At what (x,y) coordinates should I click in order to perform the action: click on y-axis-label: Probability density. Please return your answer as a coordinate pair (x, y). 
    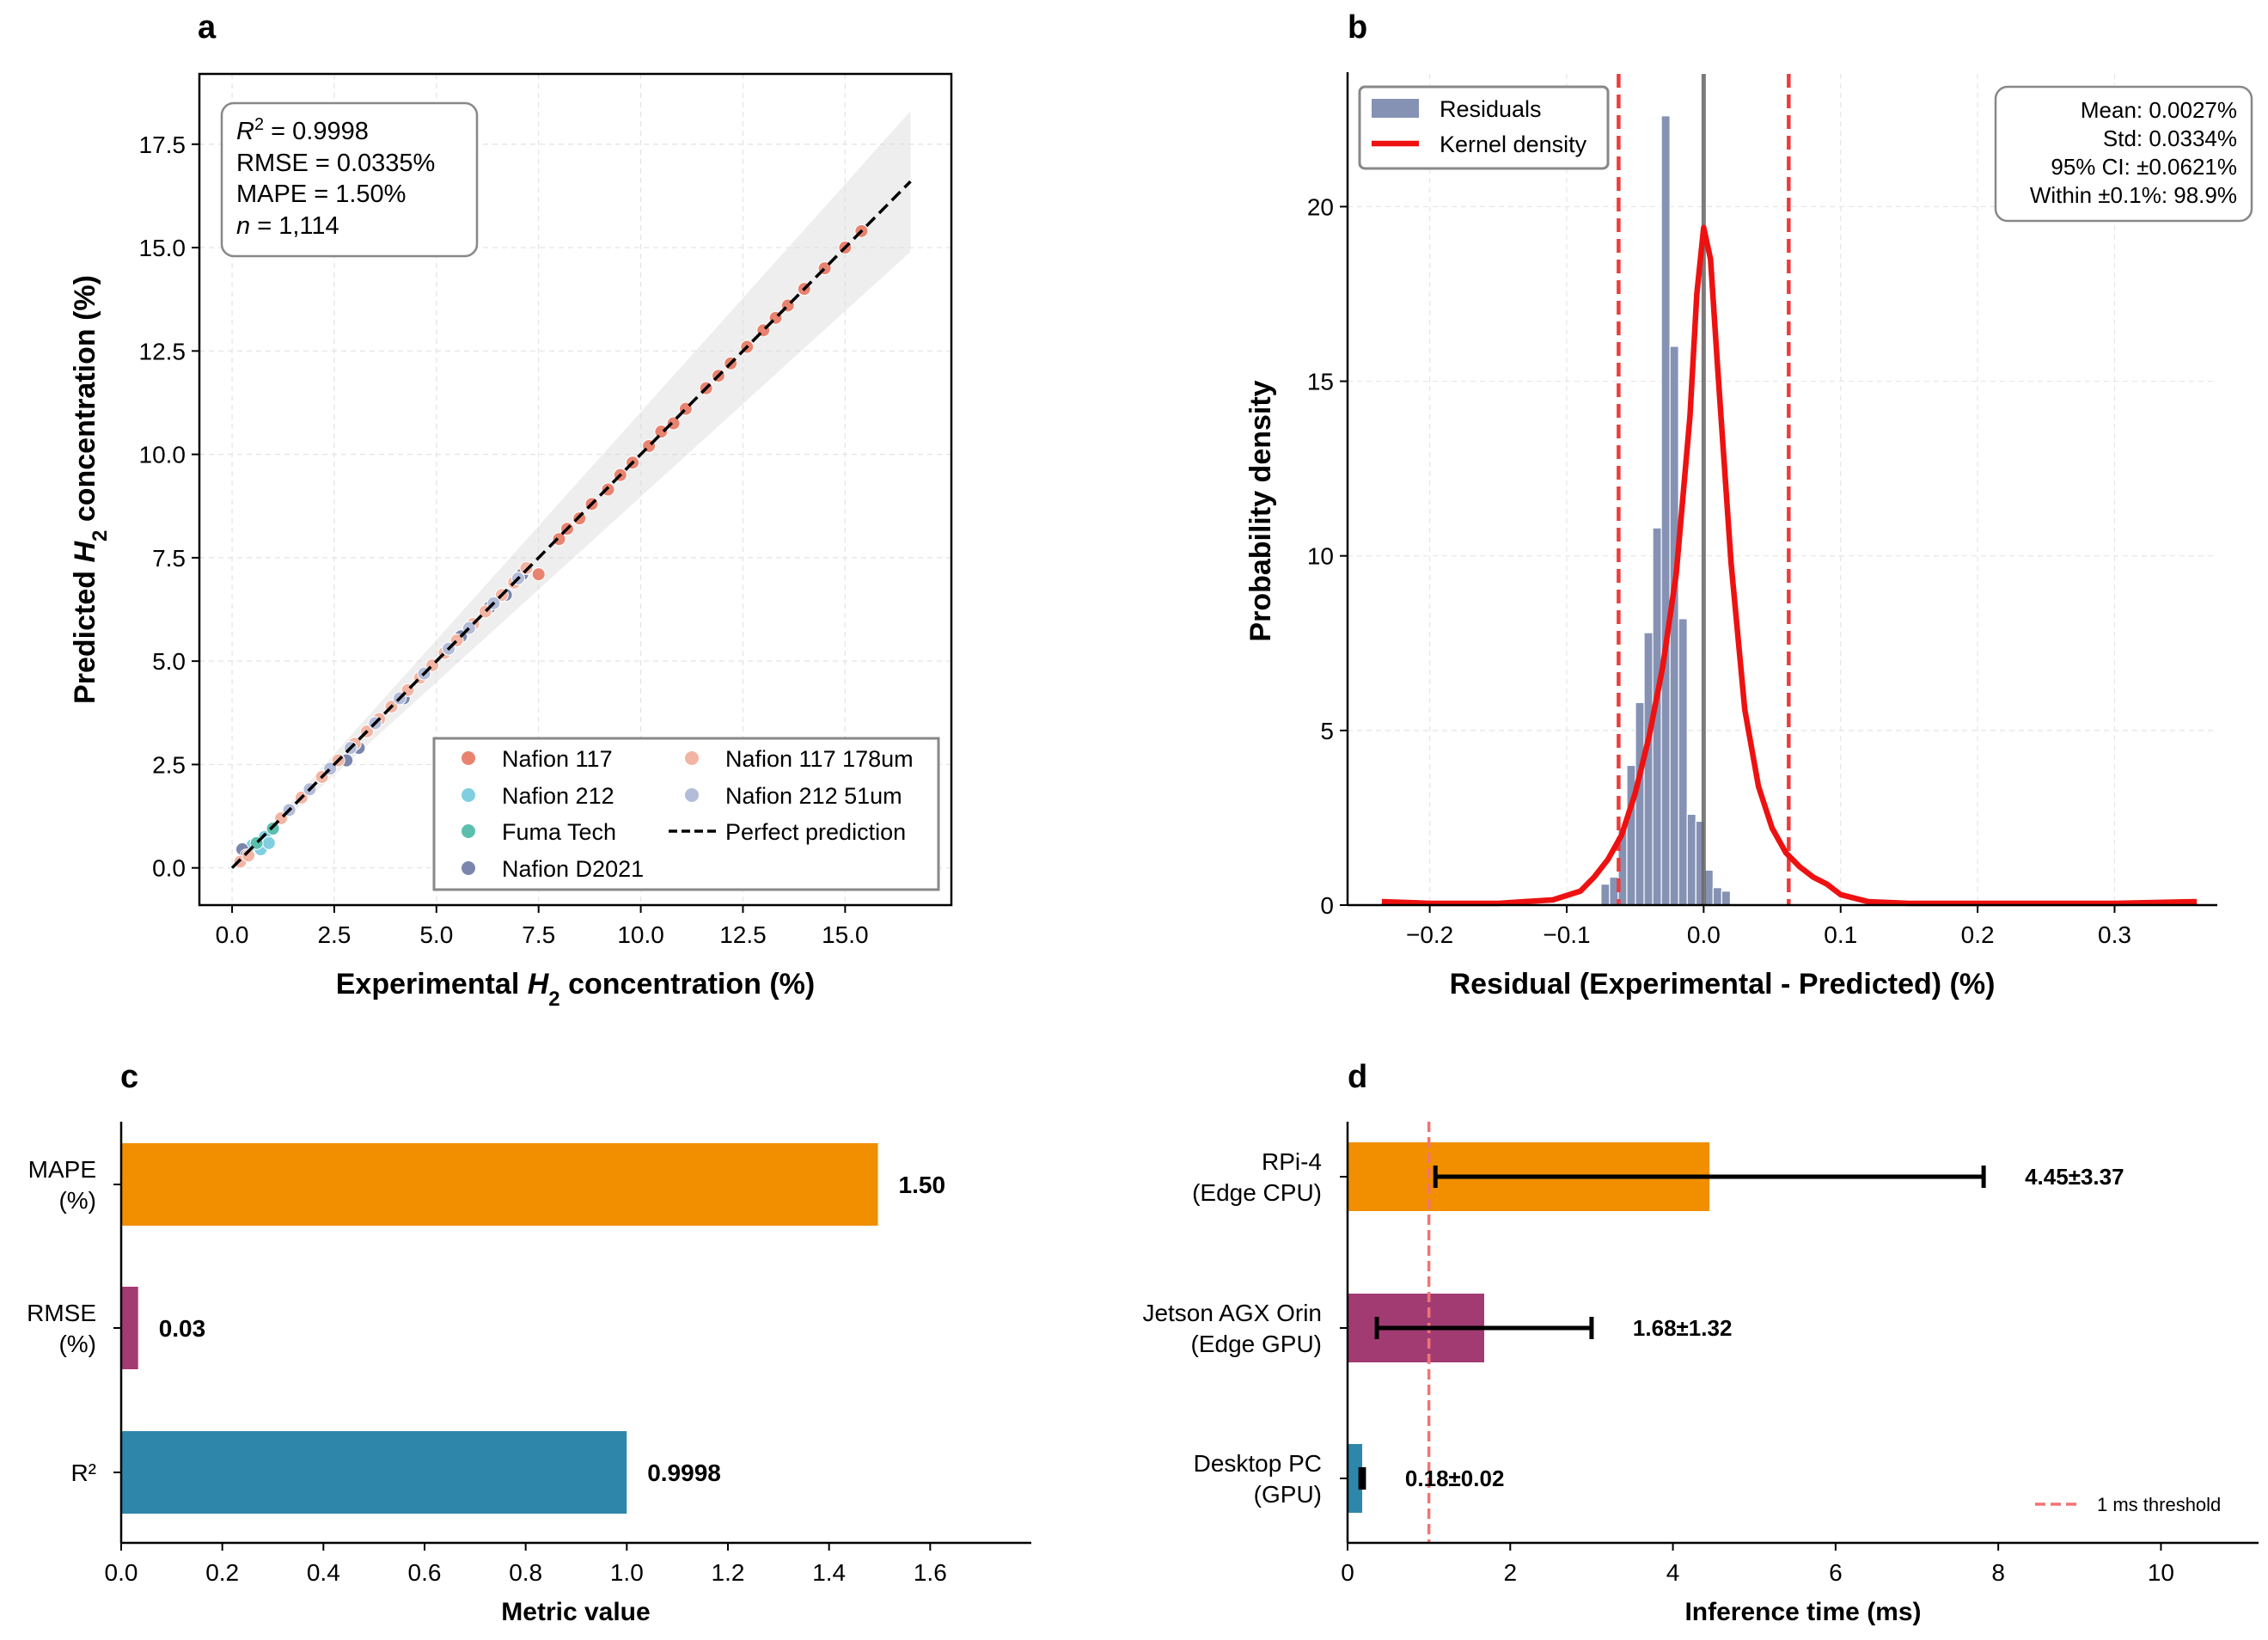
    Looking at the image, I should click on (1260, 510).